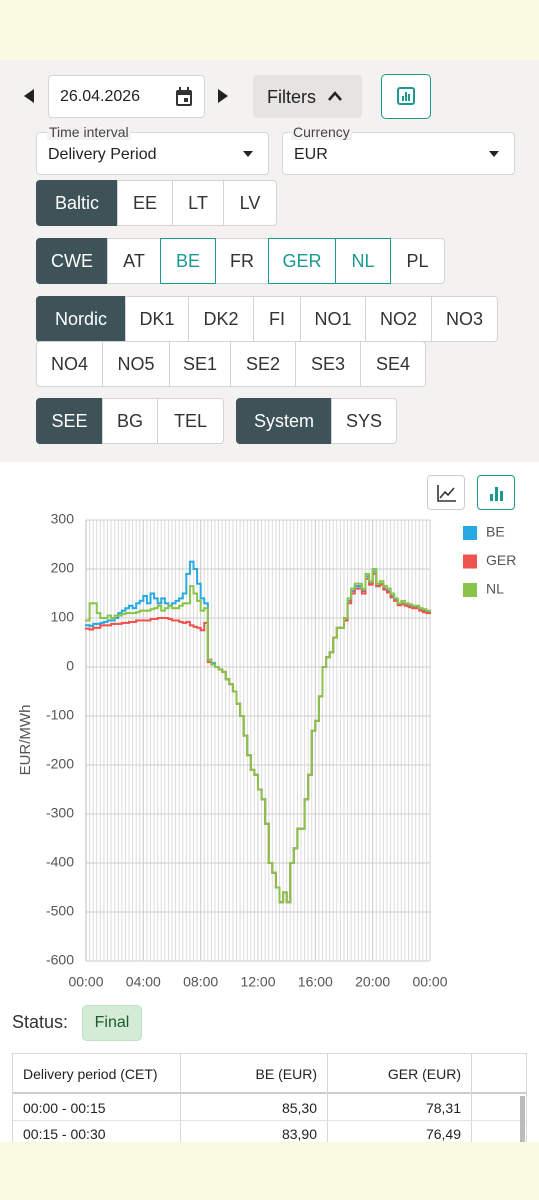 This screenshot has width=539, height=1200. Describe the element at coordinates (328, 364) in the screenshot. I see `region-chip: SE3` at that location.